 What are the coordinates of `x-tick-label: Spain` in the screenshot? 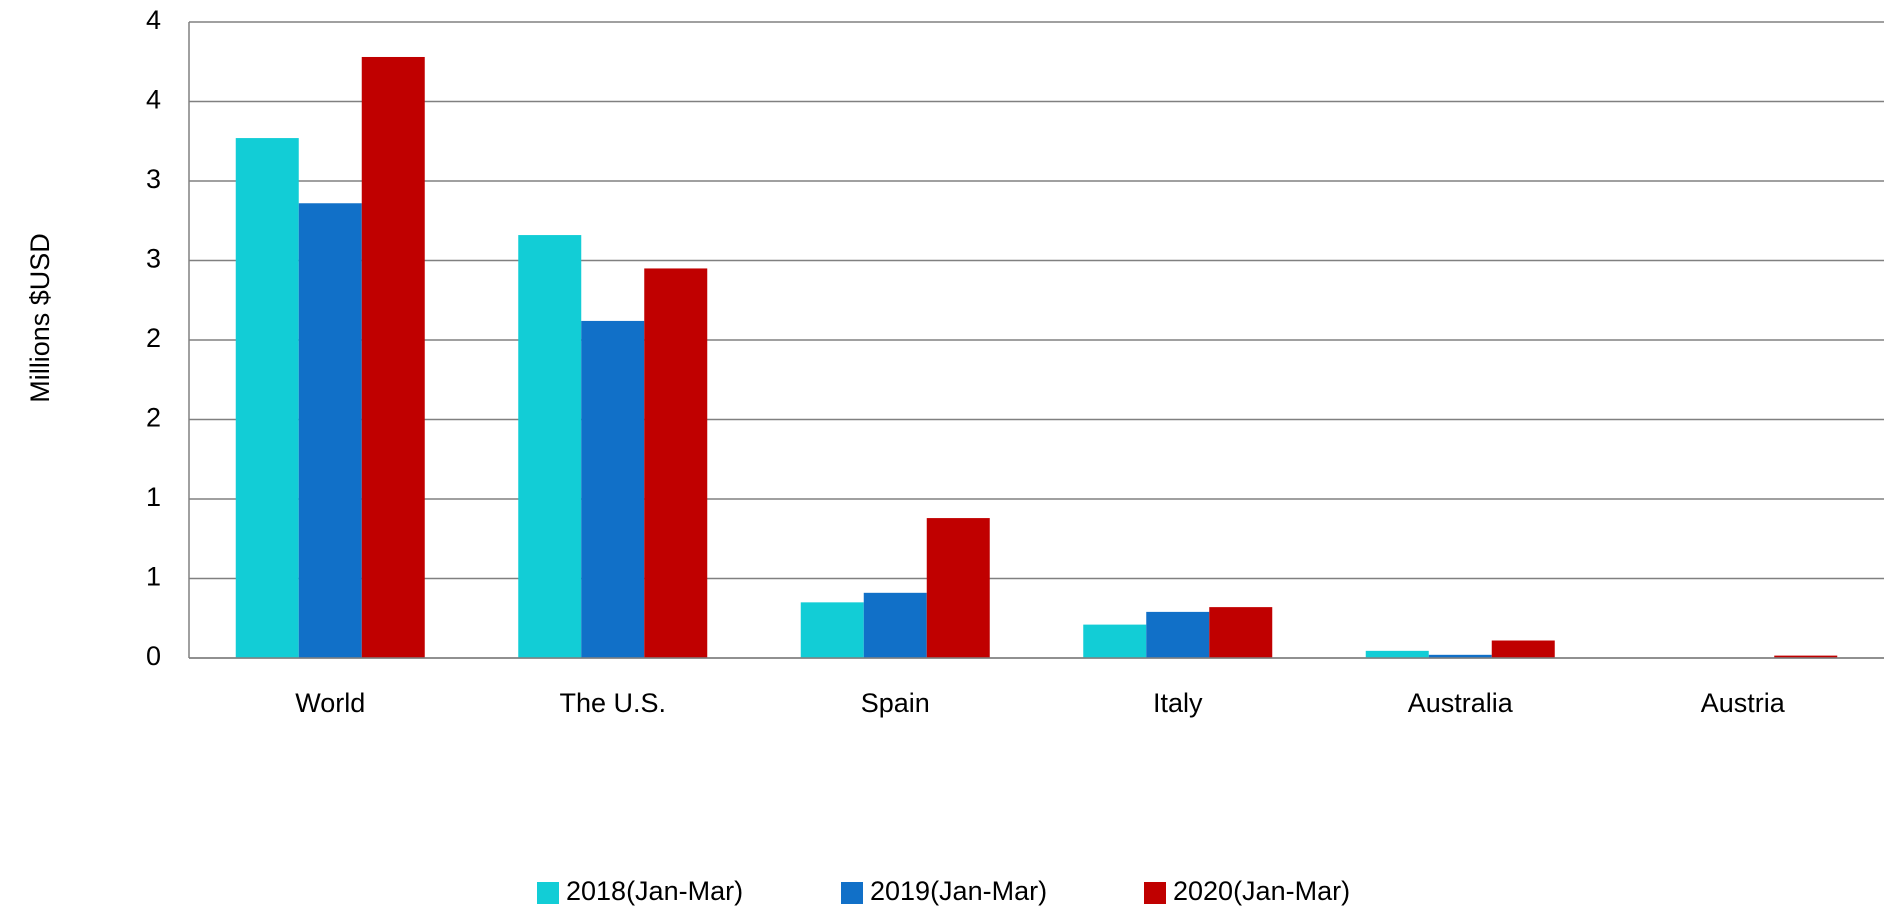 It's located at (895, 703).